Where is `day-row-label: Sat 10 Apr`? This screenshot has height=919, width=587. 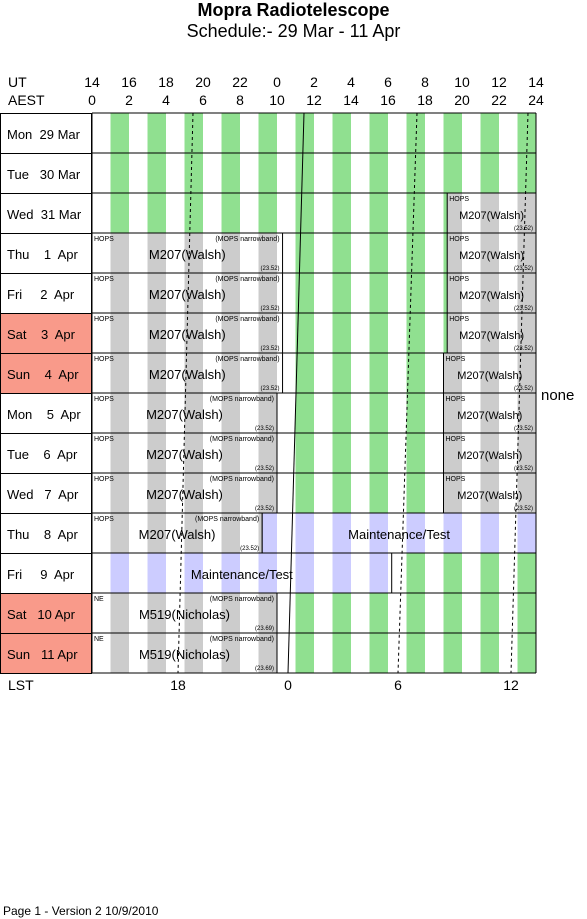 day-row-label: Sat 10 Apr is located at coordinates (46, 613).